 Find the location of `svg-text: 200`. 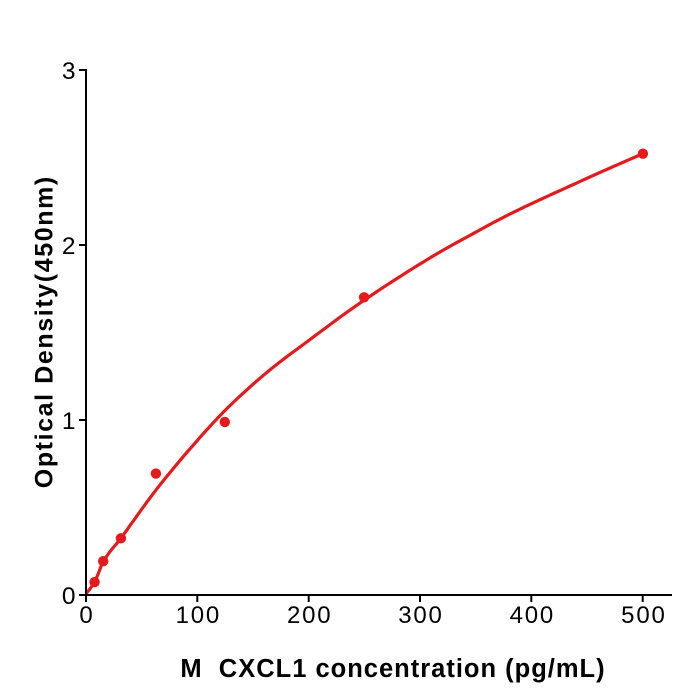

svg-text: 200 is located at coordinates (309, 615).